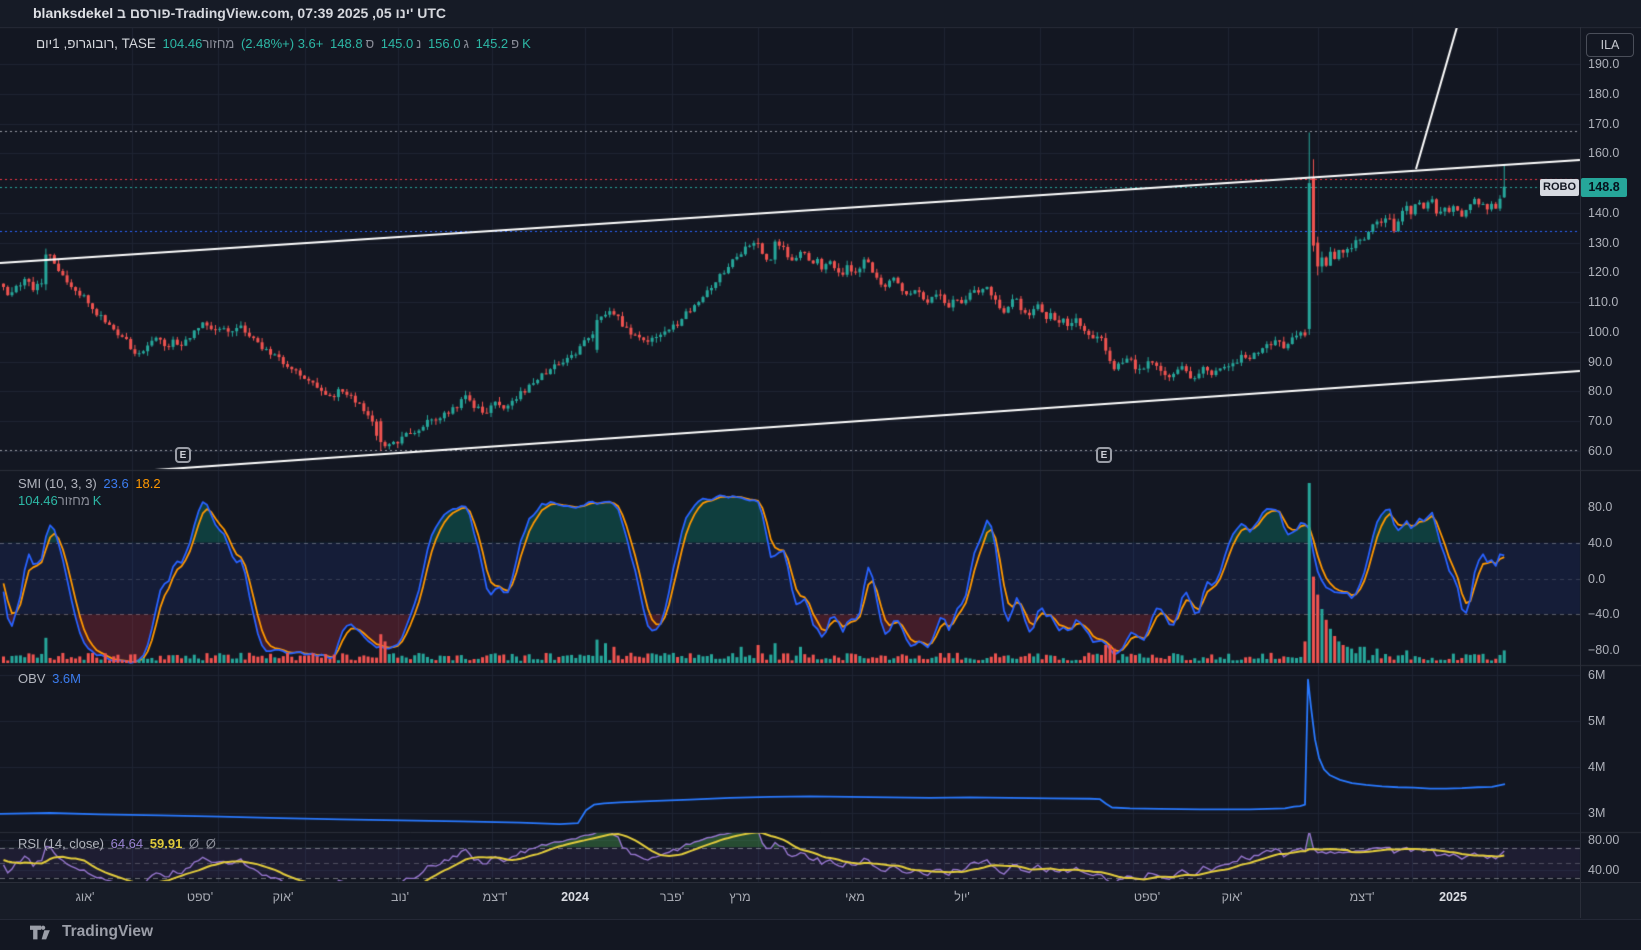 The height and width of the screenshot is (950, 1641). Describe the element at coordinates (1604, 614) in the screenshot. I see `smi-tick: −40.0` at that location.